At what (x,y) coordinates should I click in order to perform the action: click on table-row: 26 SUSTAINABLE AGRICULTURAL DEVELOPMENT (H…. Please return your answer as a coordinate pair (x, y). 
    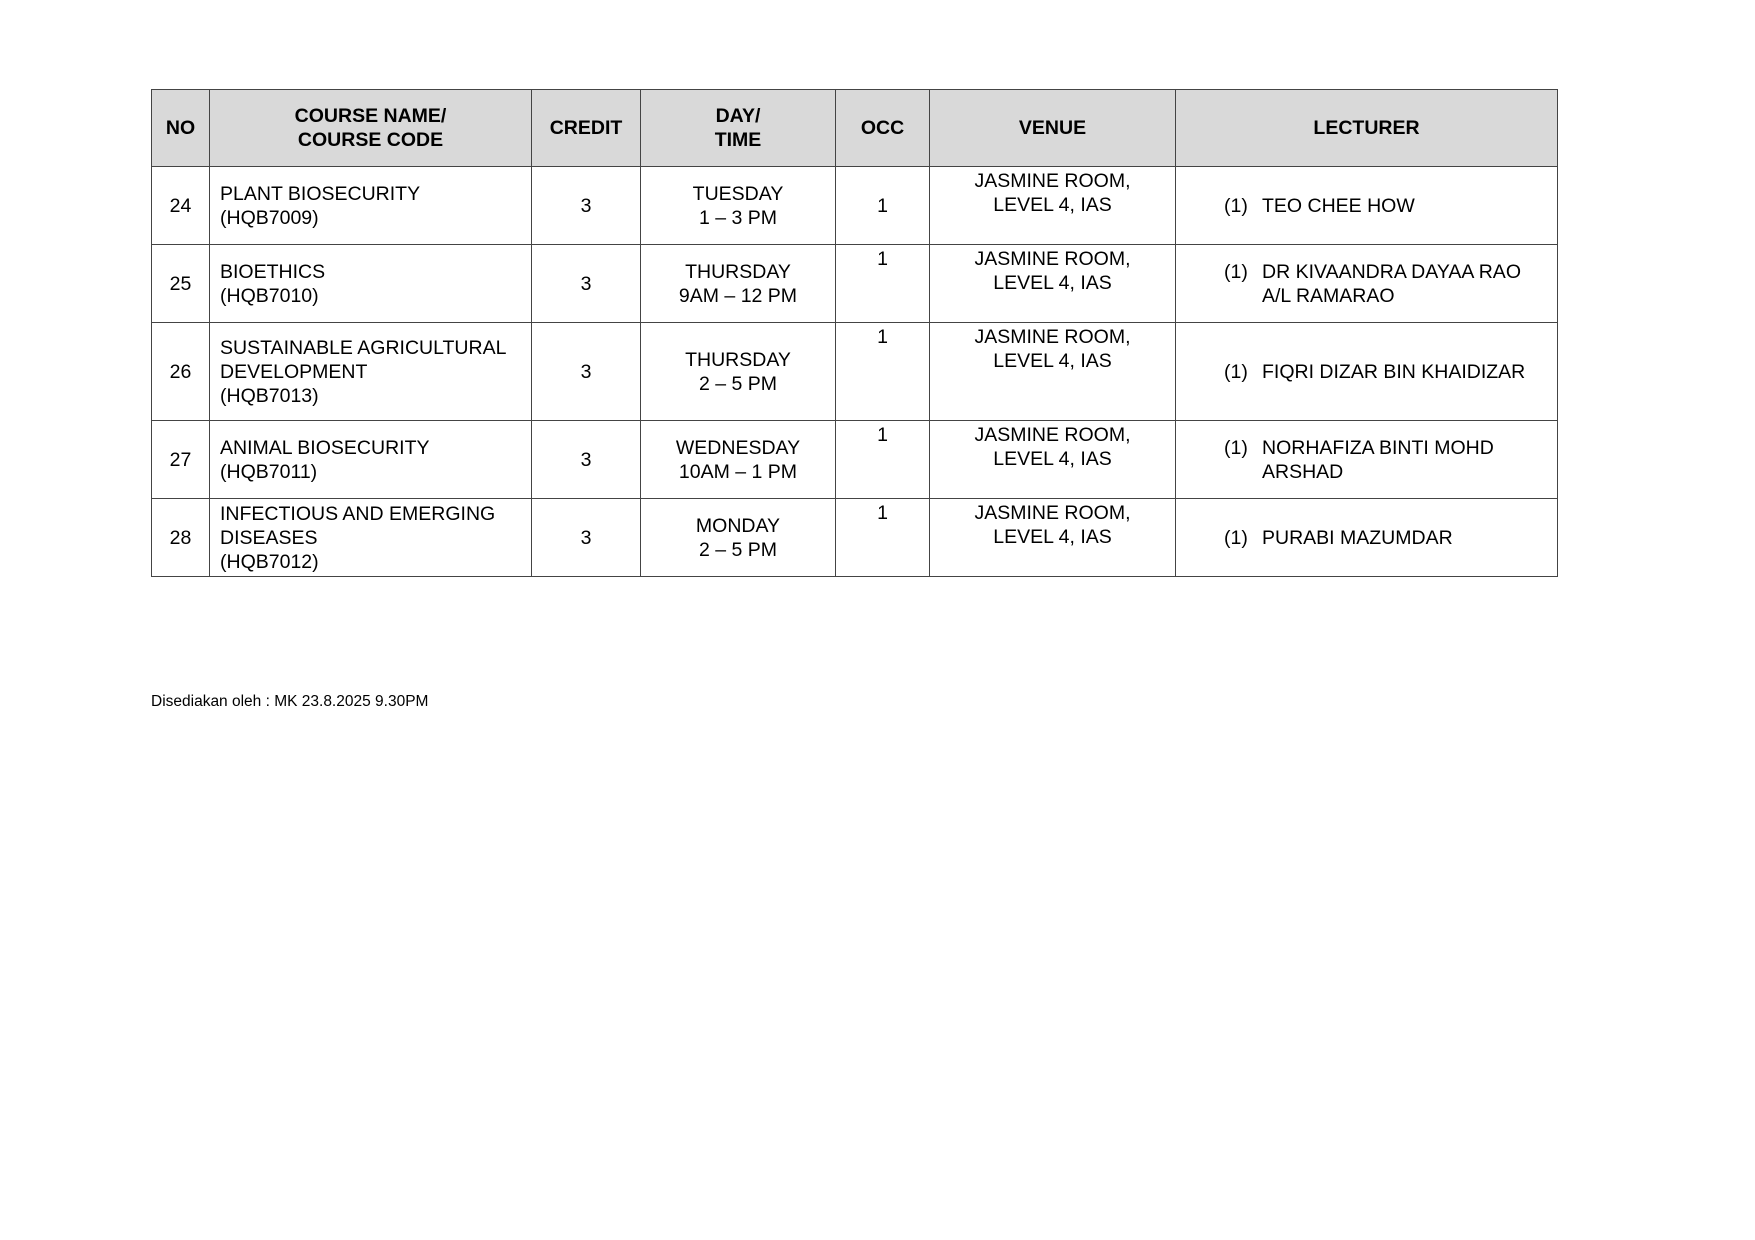
    Looking at the image, I should click on (854, 371).